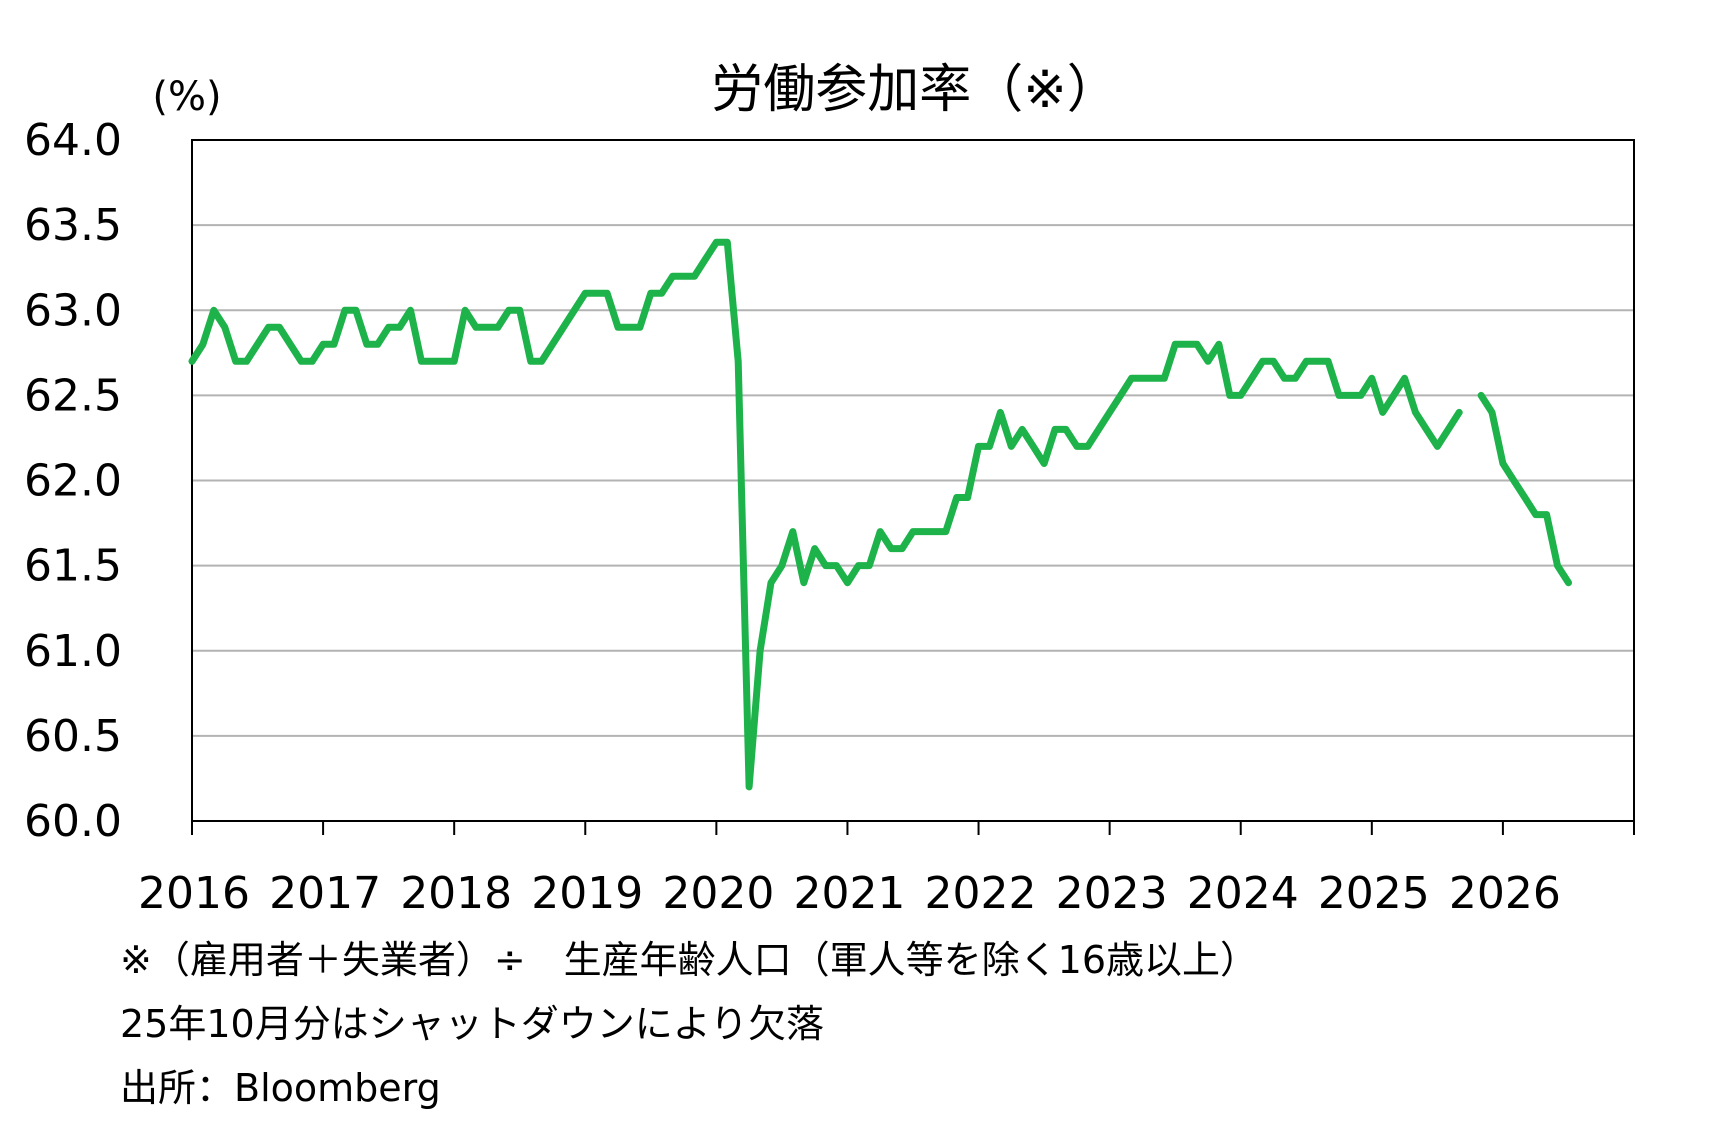  Describe the element at coordinates (915, 90) in the screenshot. I see `chart-title: 労働参加率（※）` at that location.